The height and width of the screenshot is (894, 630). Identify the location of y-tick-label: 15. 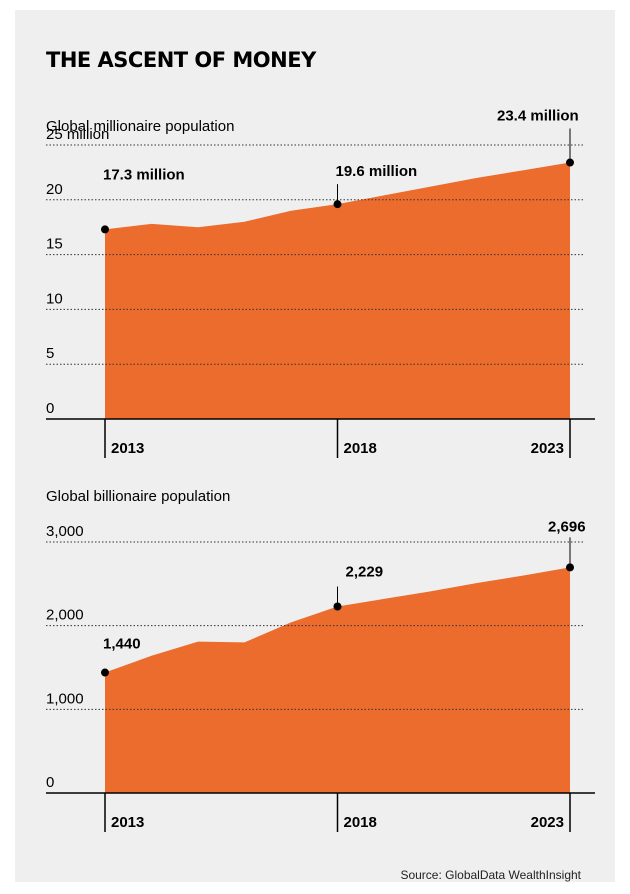
(54, 244).